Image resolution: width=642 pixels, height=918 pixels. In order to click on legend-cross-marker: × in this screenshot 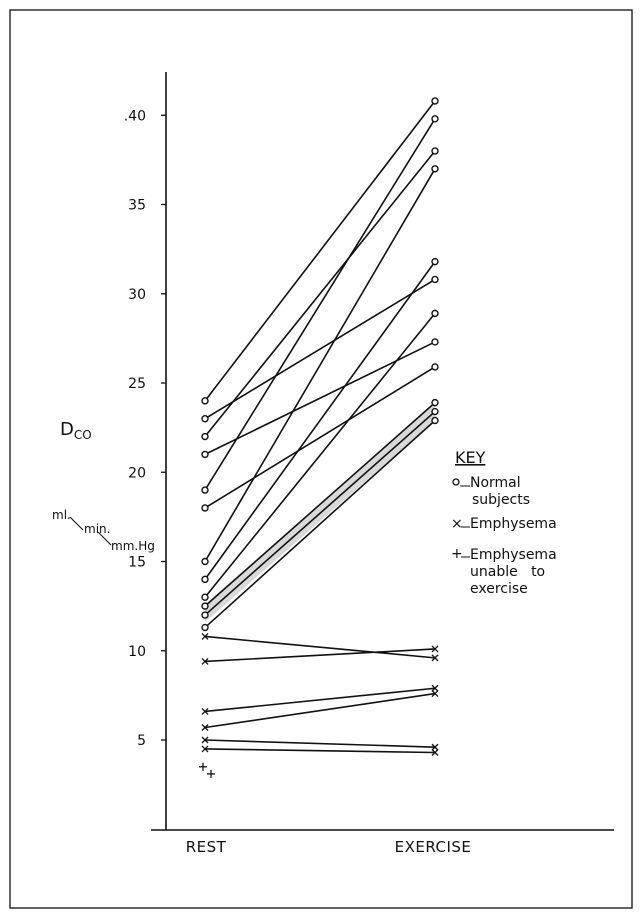, I will do `click(457, 524)`.